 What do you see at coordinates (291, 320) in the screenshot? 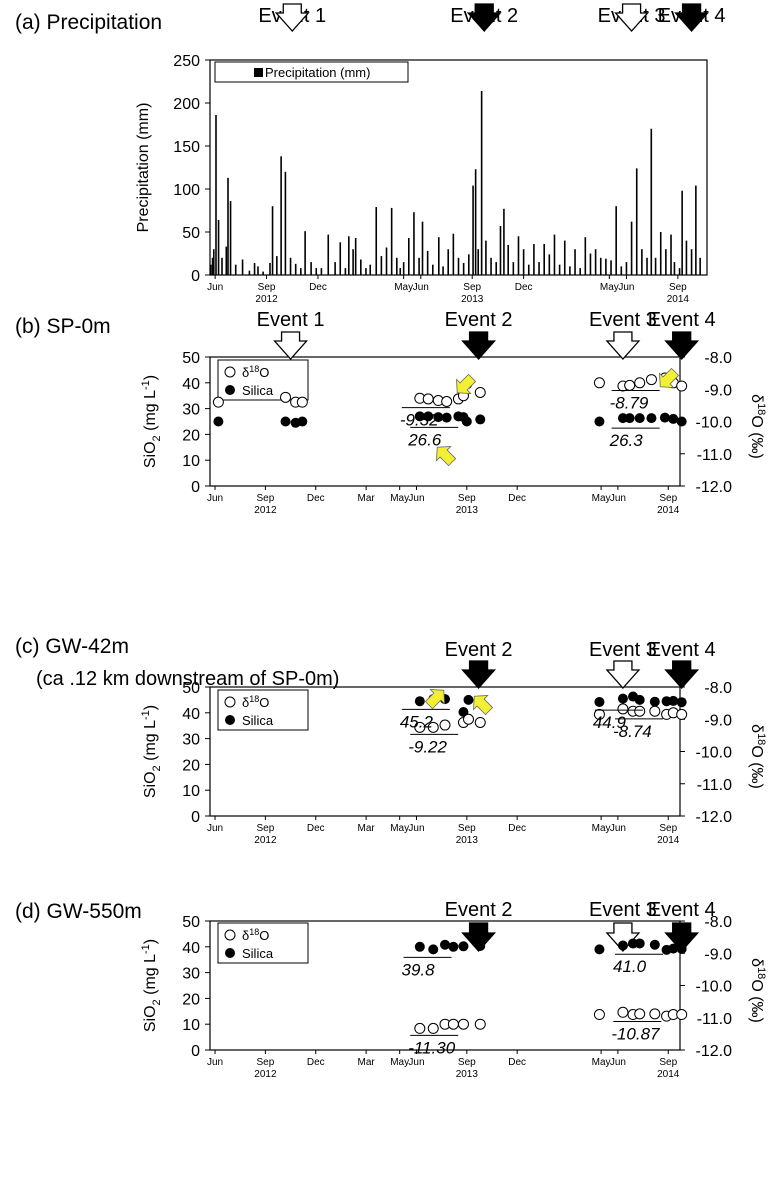
I see `event-label: Event 1` at bounding box center [291, 320].